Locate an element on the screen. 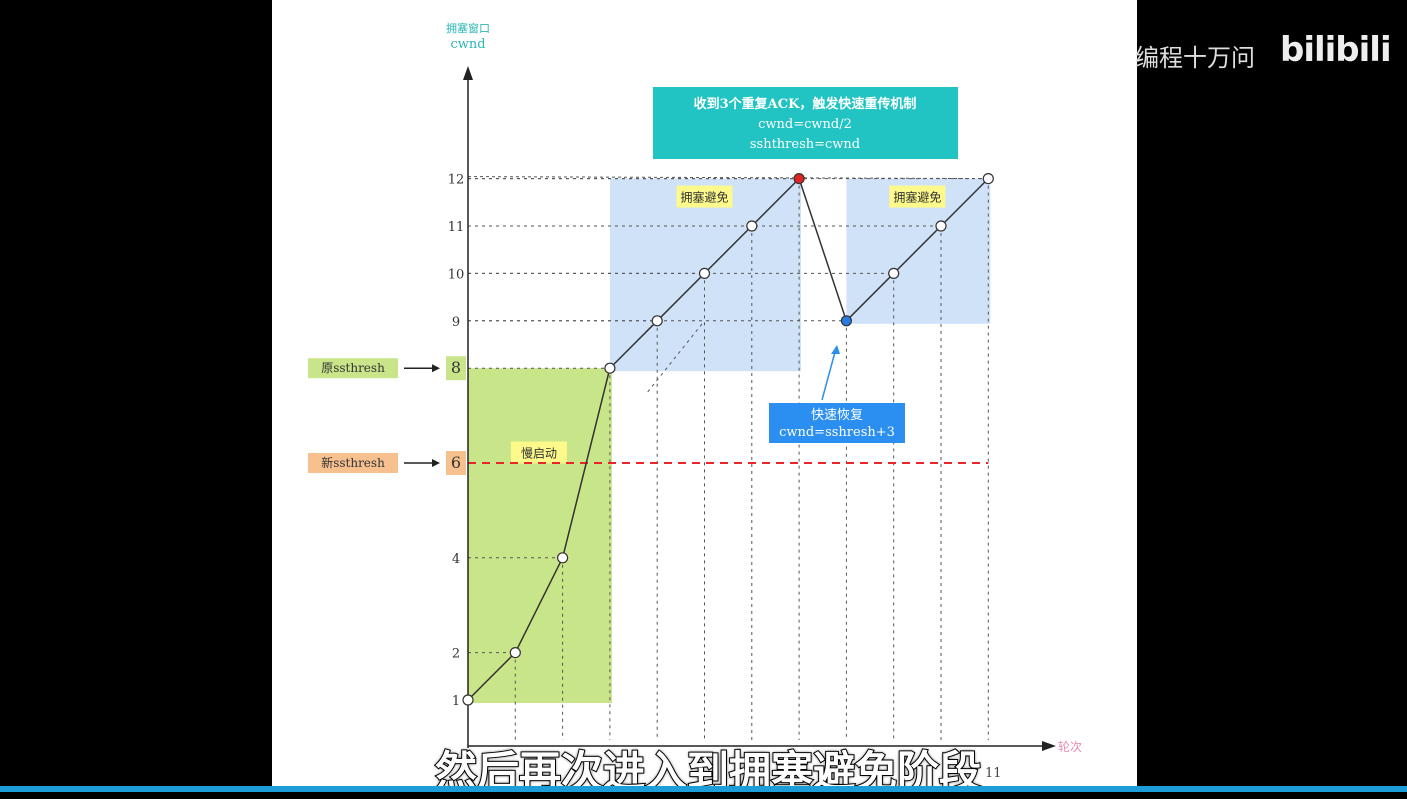  phase-label: 慢启动 is located at coordinates (539, 454).